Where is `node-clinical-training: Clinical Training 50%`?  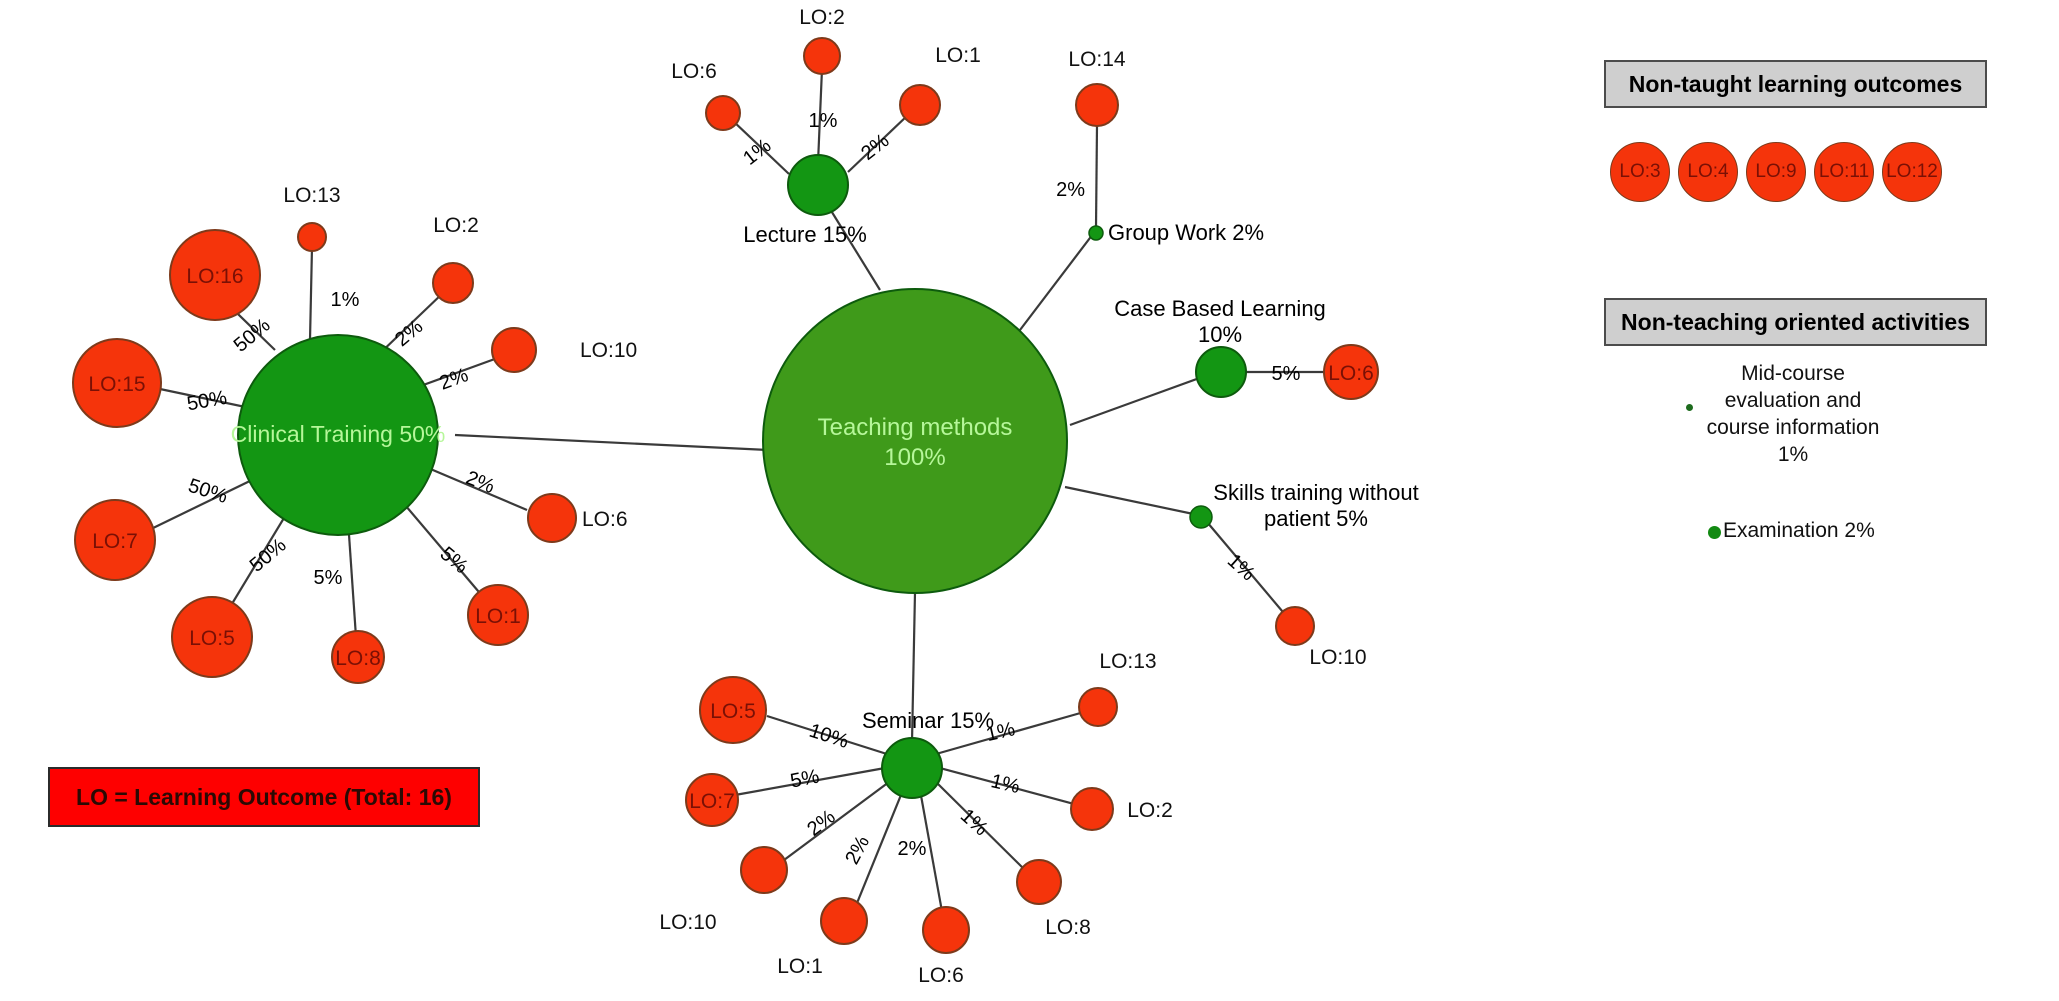
node-clinical-training: Clinical Training 50% is located at coordinates (338, 435).